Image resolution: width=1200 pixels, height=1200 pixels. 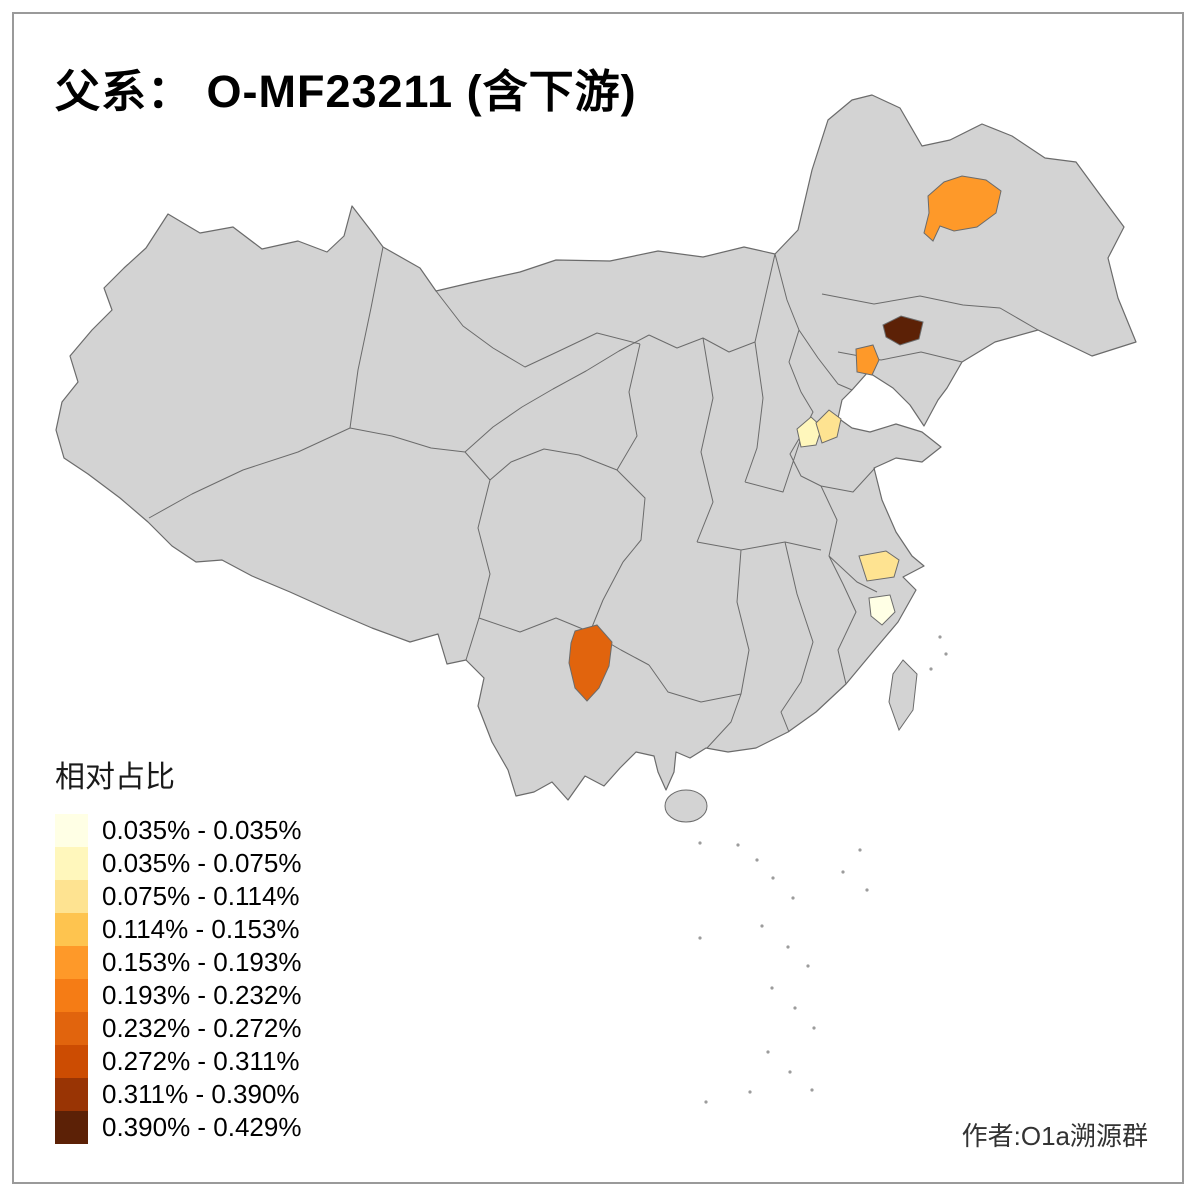 I want to click on legend-row: 0.193% - 0.232%, so click(x=178, y=995).